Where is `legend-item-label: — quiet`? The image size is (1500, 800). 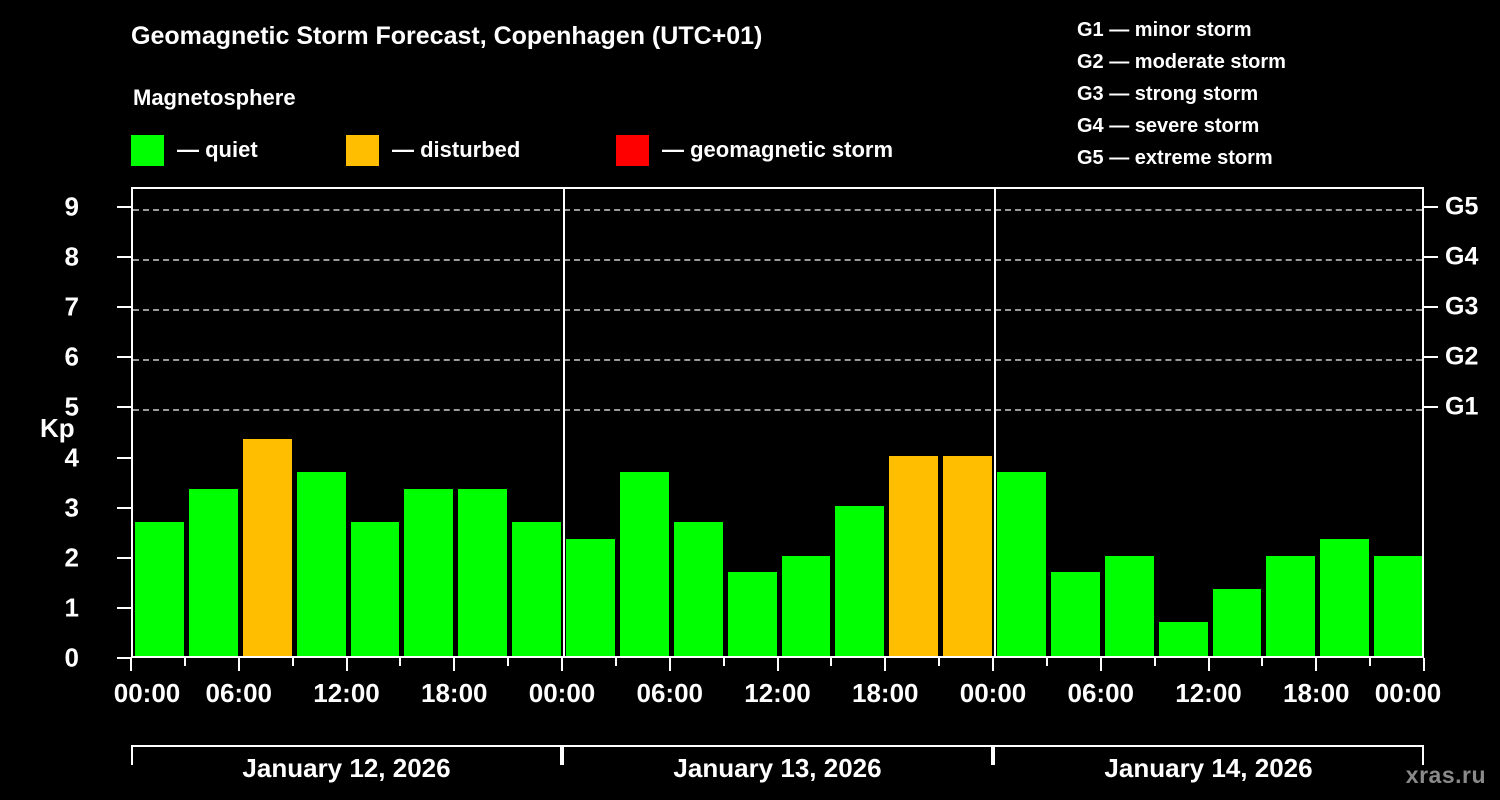
legend-item-label: — quiet is located at coordinates (217, 149).